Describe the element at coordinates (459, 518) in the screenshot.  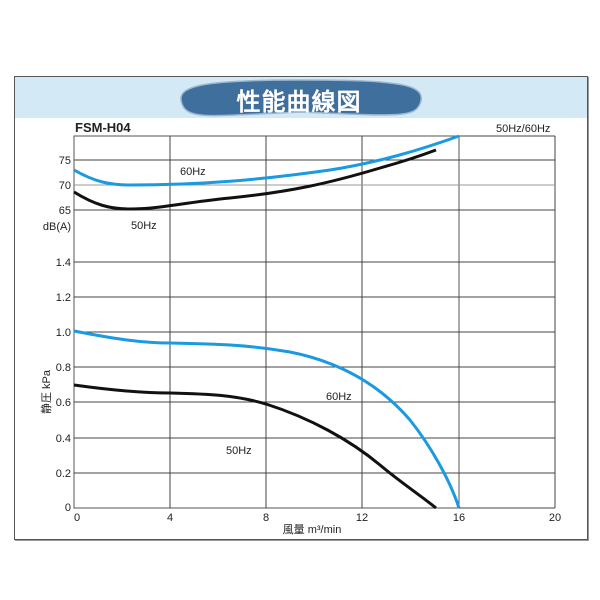
I see `x-tick-16: 16` at that location.